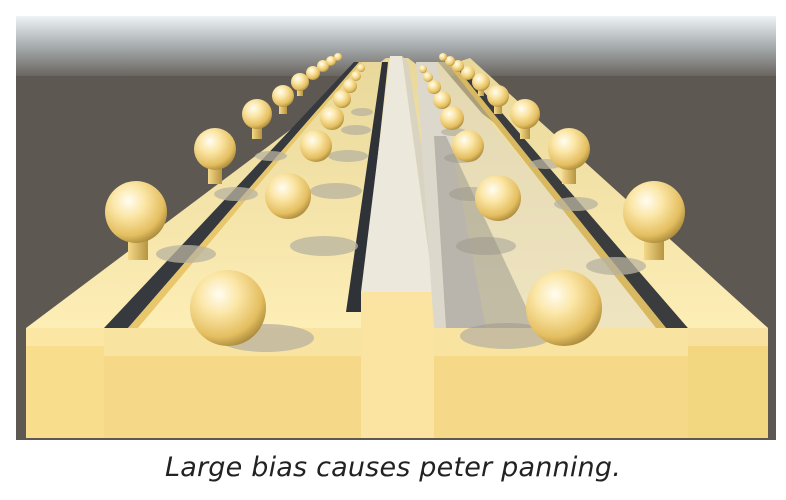 The image size is (786, 500). Describe the element at coordinates (232, 397) in the screenshot. I see `left-lane-front` at that location.